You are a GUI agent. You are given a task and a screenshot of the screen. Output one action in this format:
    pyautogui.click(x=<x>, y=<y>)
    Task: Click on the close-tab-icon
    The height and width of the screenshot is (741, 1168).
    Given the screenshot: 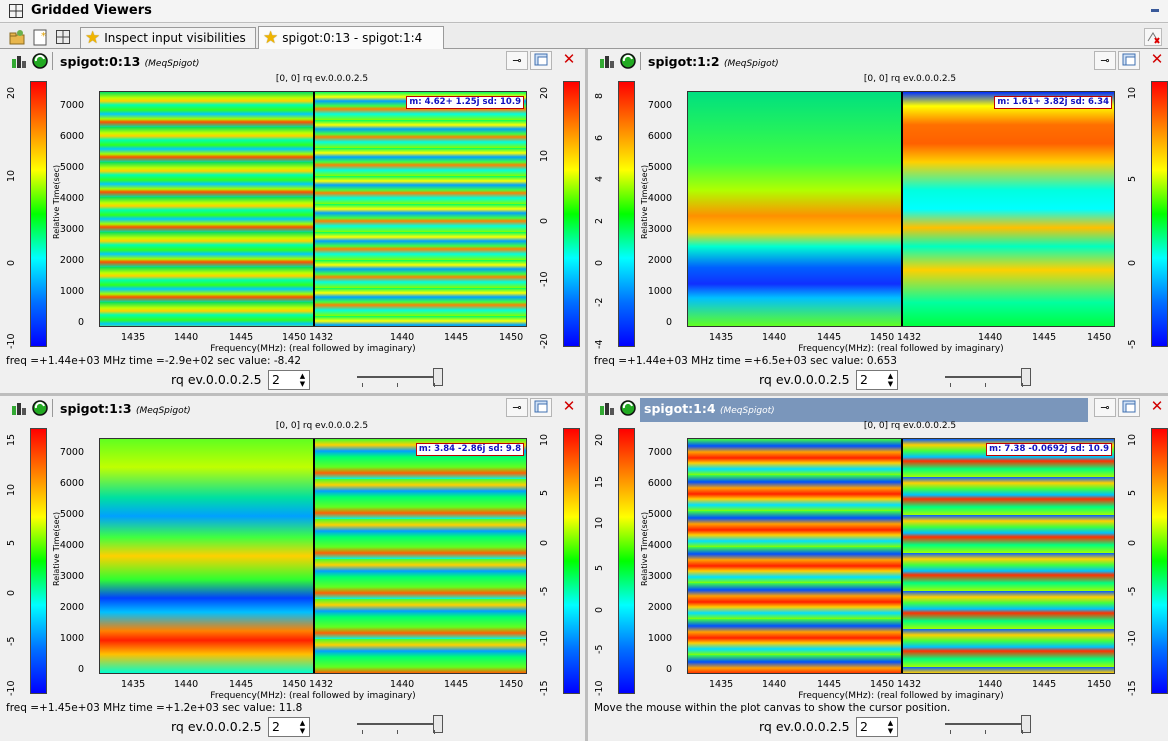 What is the action you would take?
    pyautogui.click(x=1153, y=37)
    